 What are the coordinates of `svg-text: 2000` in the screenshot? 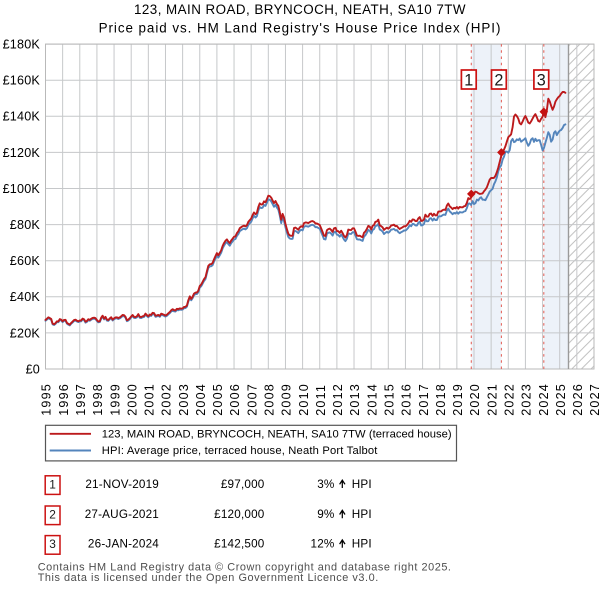 It's located at (132, 399).